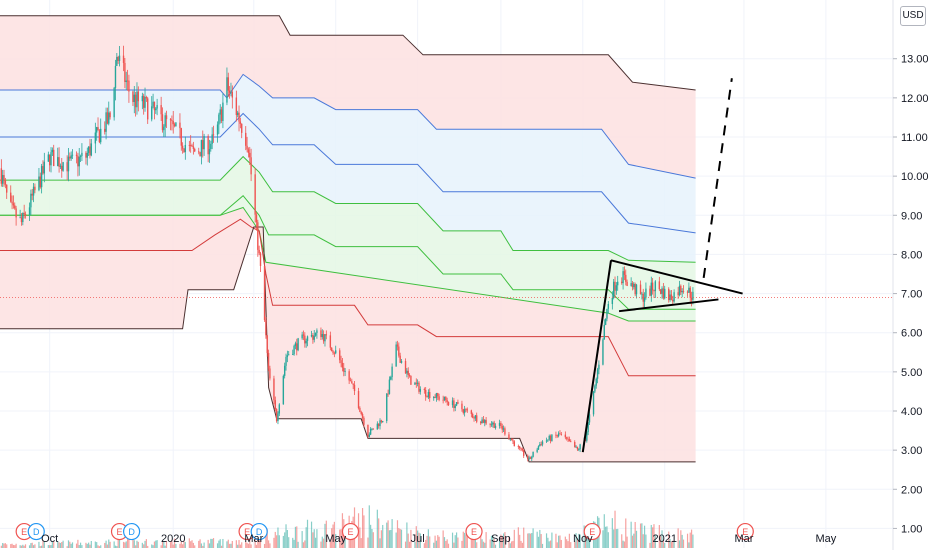  I want to click on y-tick-label: 13.00, so click(915, 60).